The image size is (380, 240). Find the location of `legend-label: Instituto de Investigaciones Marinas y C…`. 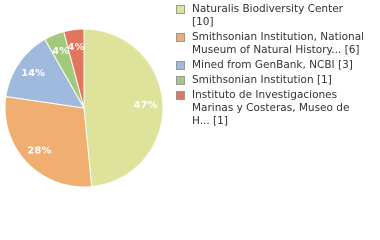

legend-label: Instituto de Investigaciones Marinas y C… is located at coordinates (271, 108).